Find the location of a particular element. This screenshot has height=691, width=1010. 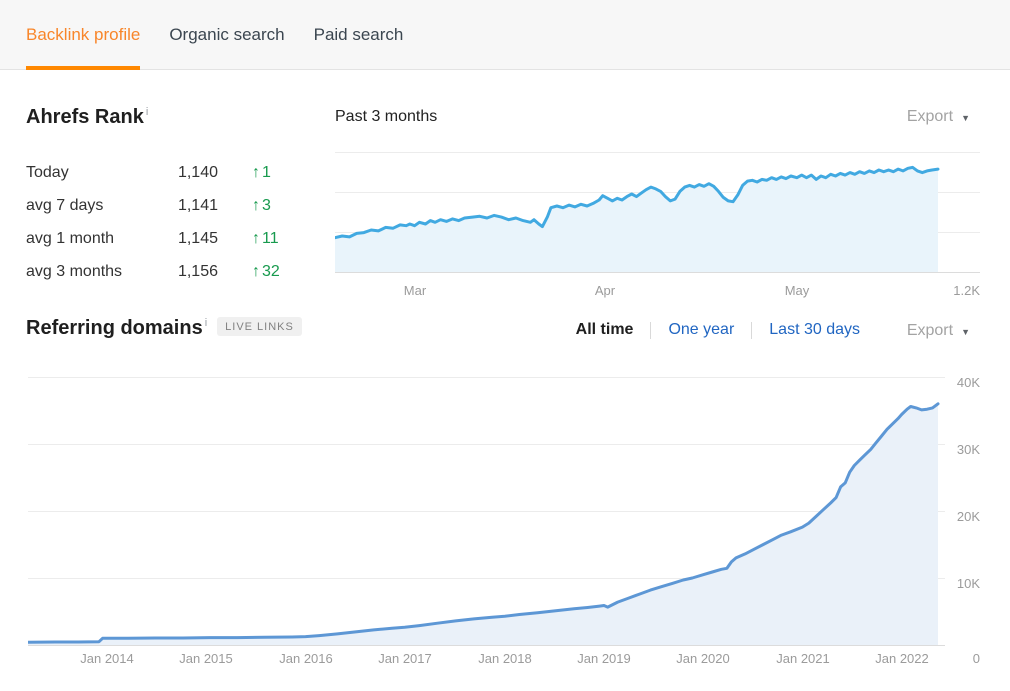

ahrefs-rank-chart is located at coordinates (656, 212).